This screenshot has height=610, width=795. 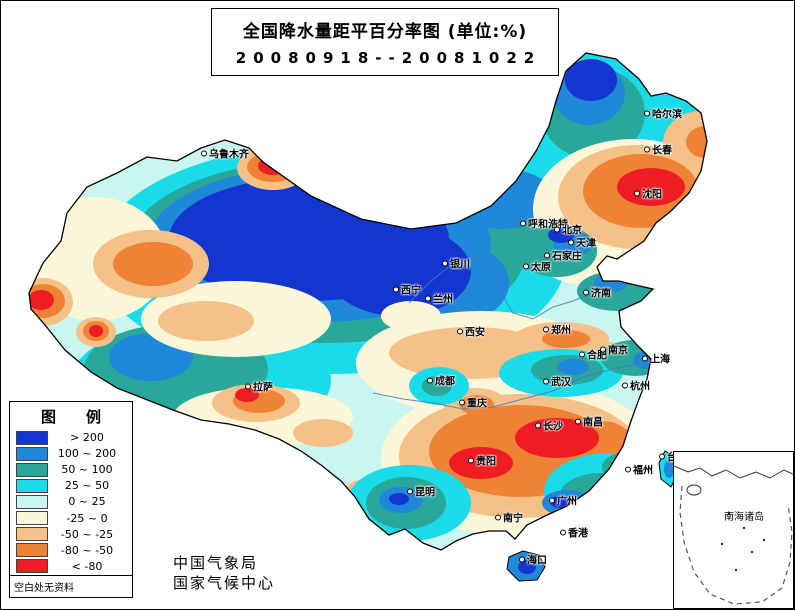 I want to click on south-china-sea-inset: 南海诸岛, so click(x=733, y=530).